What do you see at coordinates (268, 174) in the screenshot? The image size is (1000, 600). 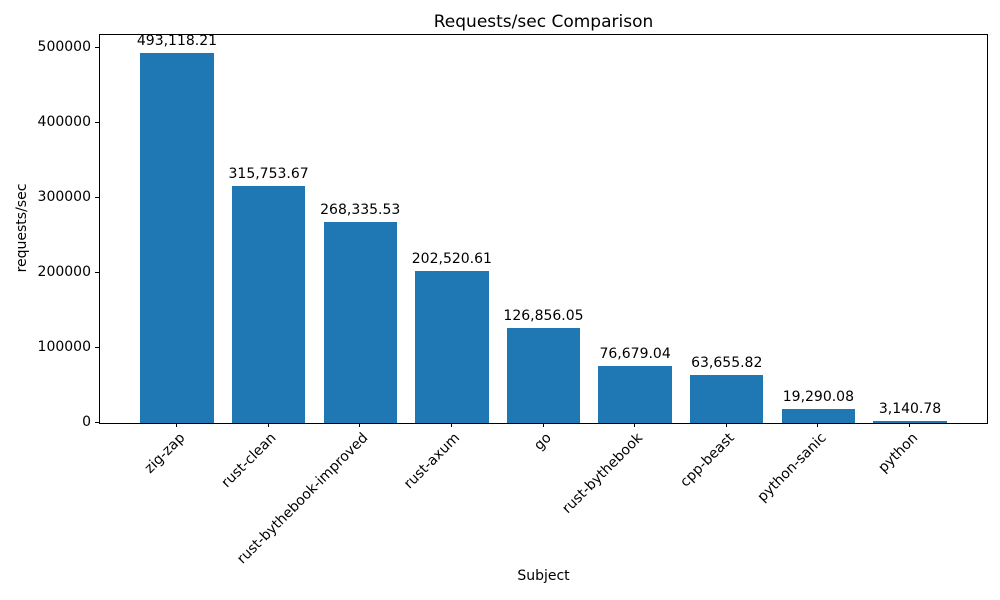 I see `bar-value-label: 315,753.67` at bounding box center [268, 174].